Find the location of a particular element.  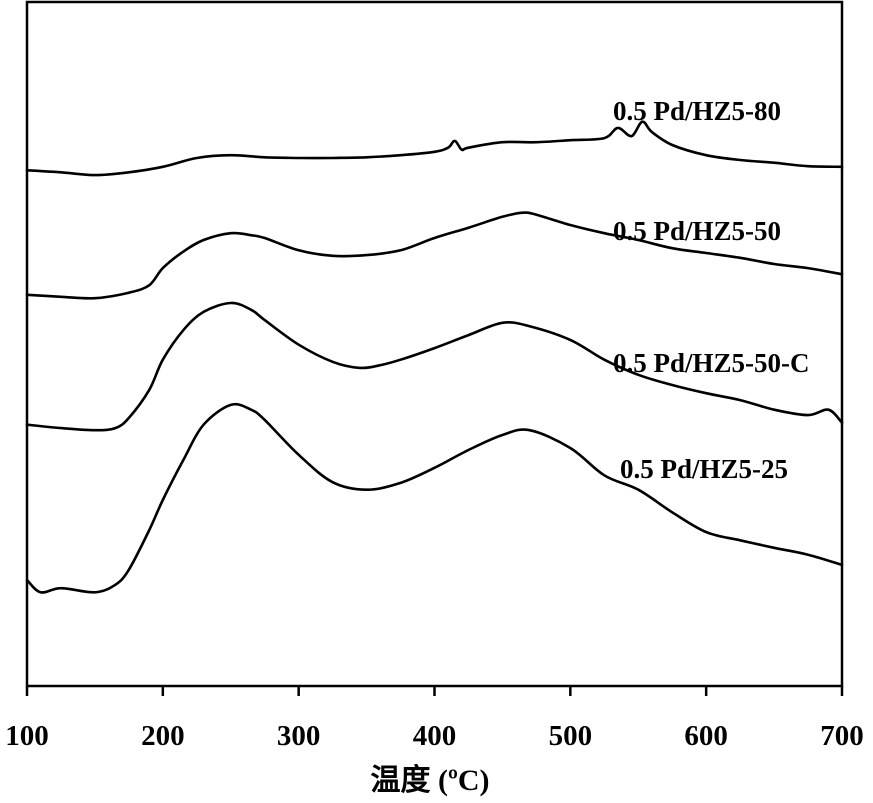

series-label-3: 0.5 Pd/HZ5-50-C is located at coordinates (711, 363).